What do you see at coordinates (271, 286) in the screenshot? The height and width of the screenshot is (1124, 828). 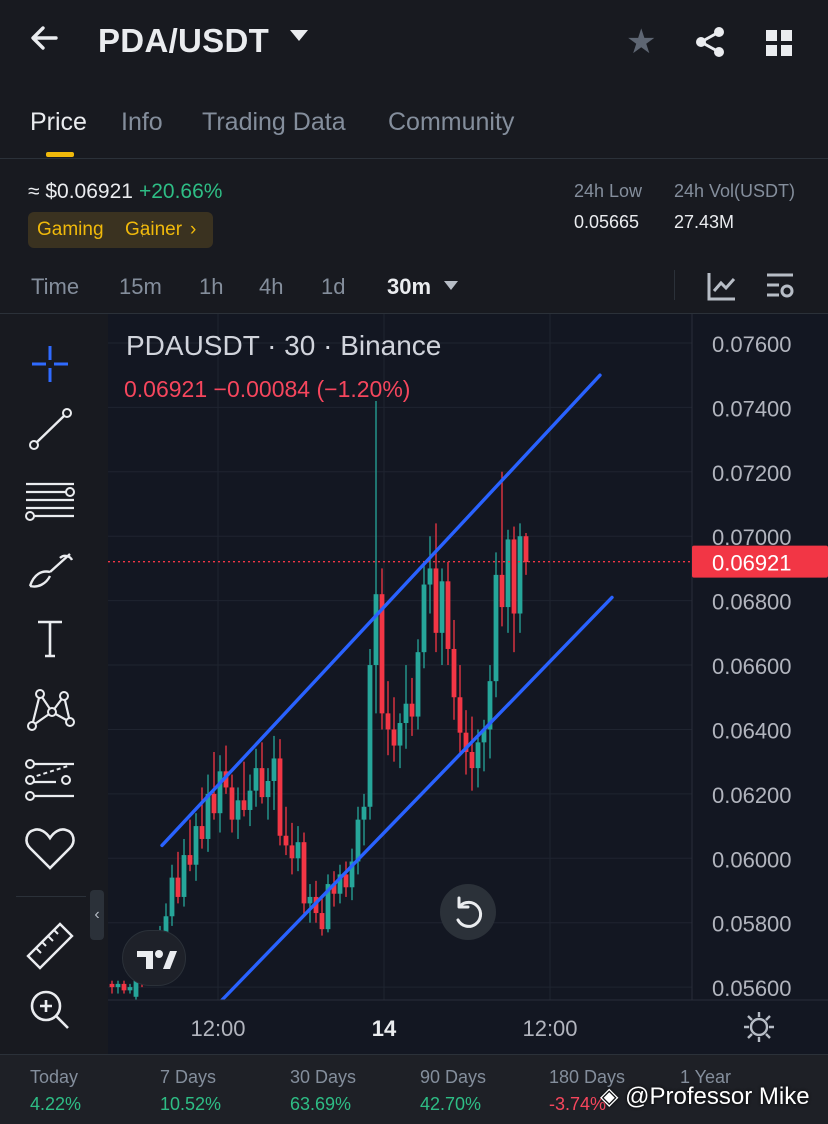 I see `interval-4h: 4h` at bounding box center [271, 286].